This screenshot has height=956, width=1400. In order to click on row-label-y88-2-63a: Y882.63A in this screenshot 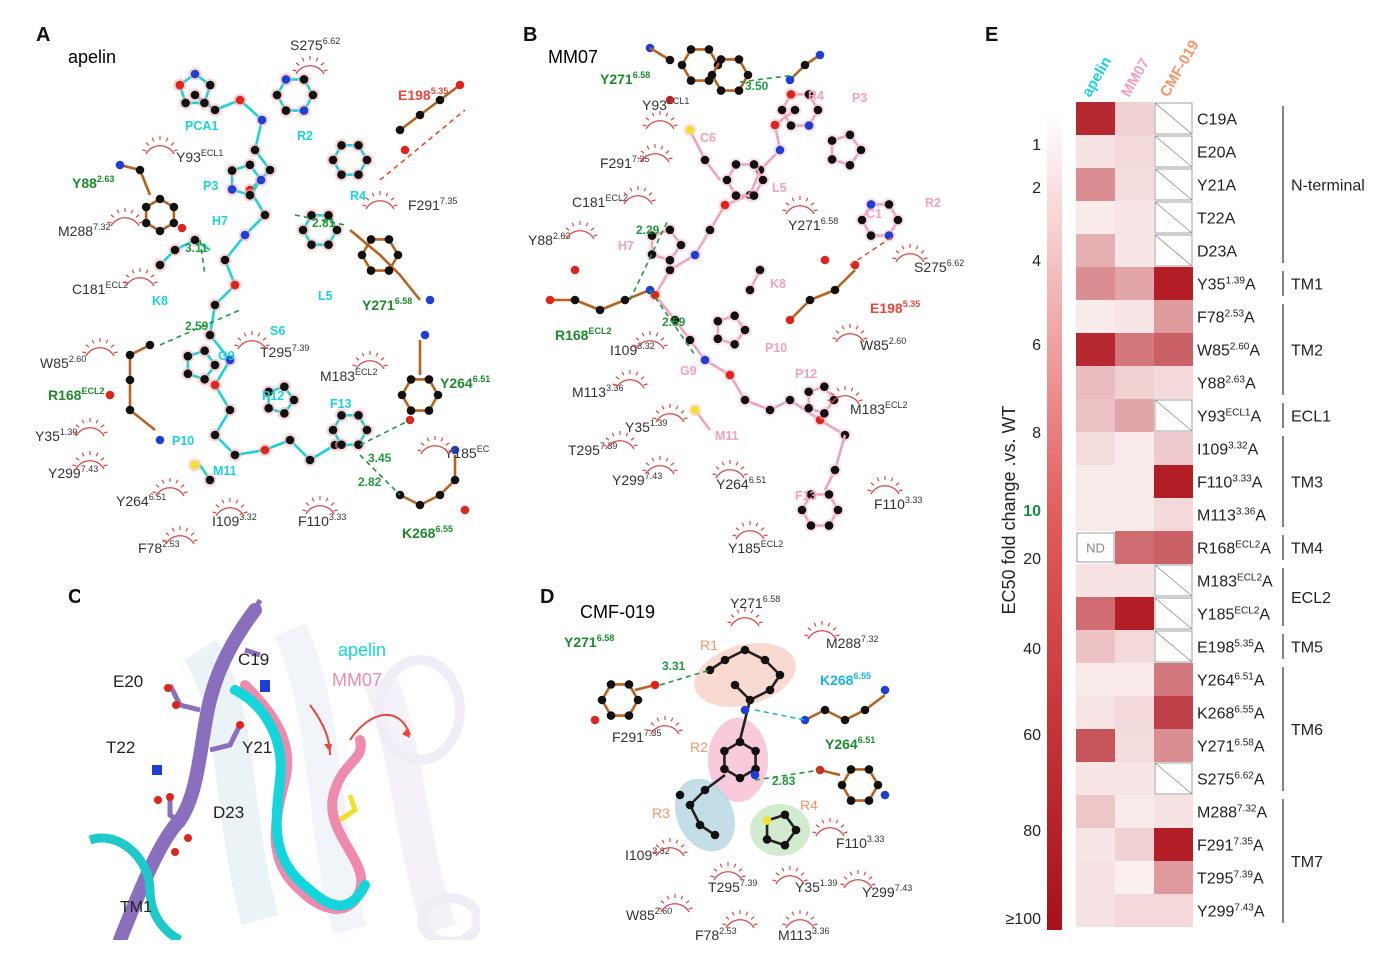, I will do `click(1226, 384)`.